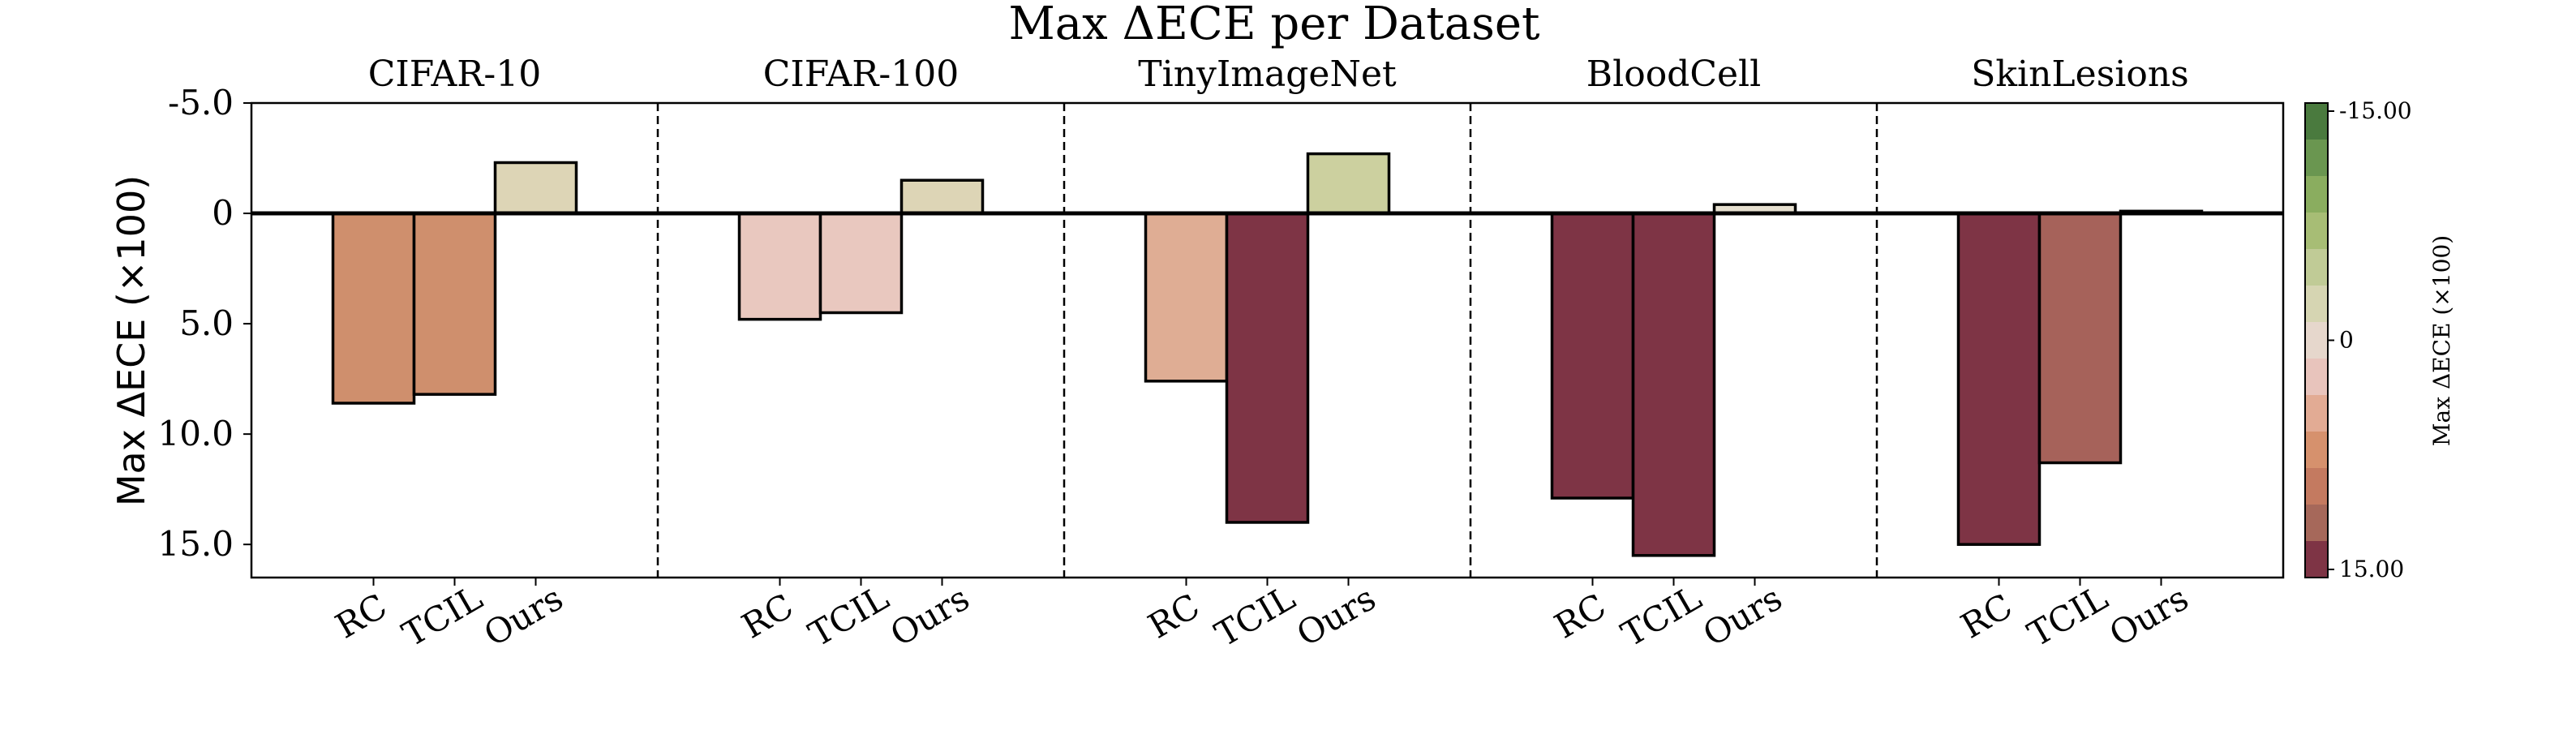 The image size is (2576, 756). What do you see at coordinates (2346, 340) in the screenshot?
I see `colorbar-tick-label: 0` at bounding box center [2346, 340].